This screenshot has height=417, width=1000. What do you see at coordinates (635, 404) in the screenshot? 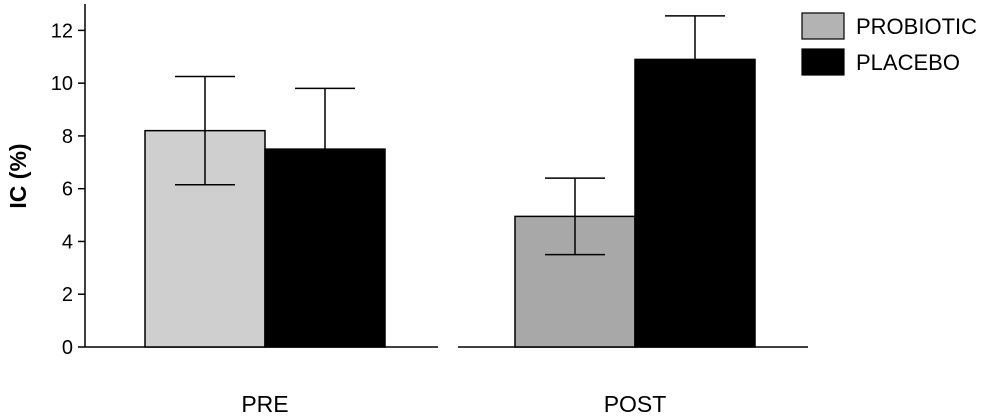
I see `x-tick-label: POST` at bounding box center [635, 404].